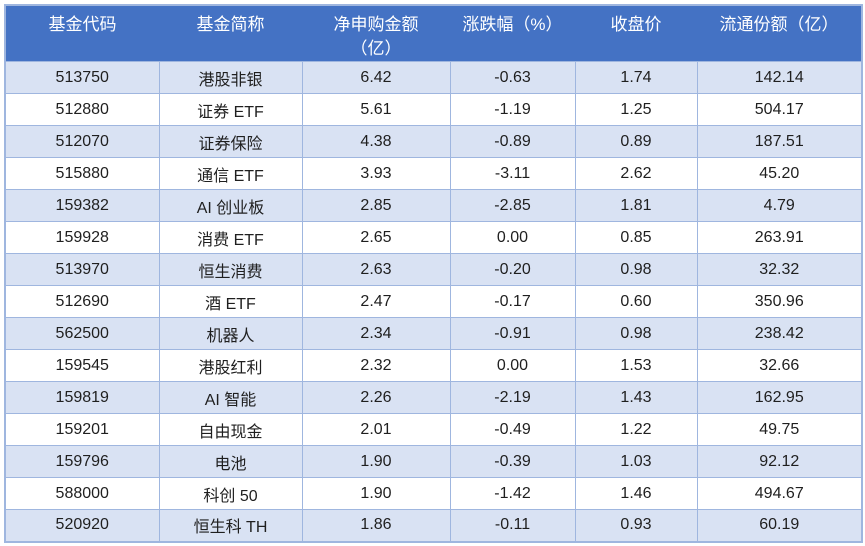 The width and height of the screenshot is (865, 546). Describe the element at coordinates (230, 269) in the screenshot. I see `cell-fund-name: 恒生消费` at that location.